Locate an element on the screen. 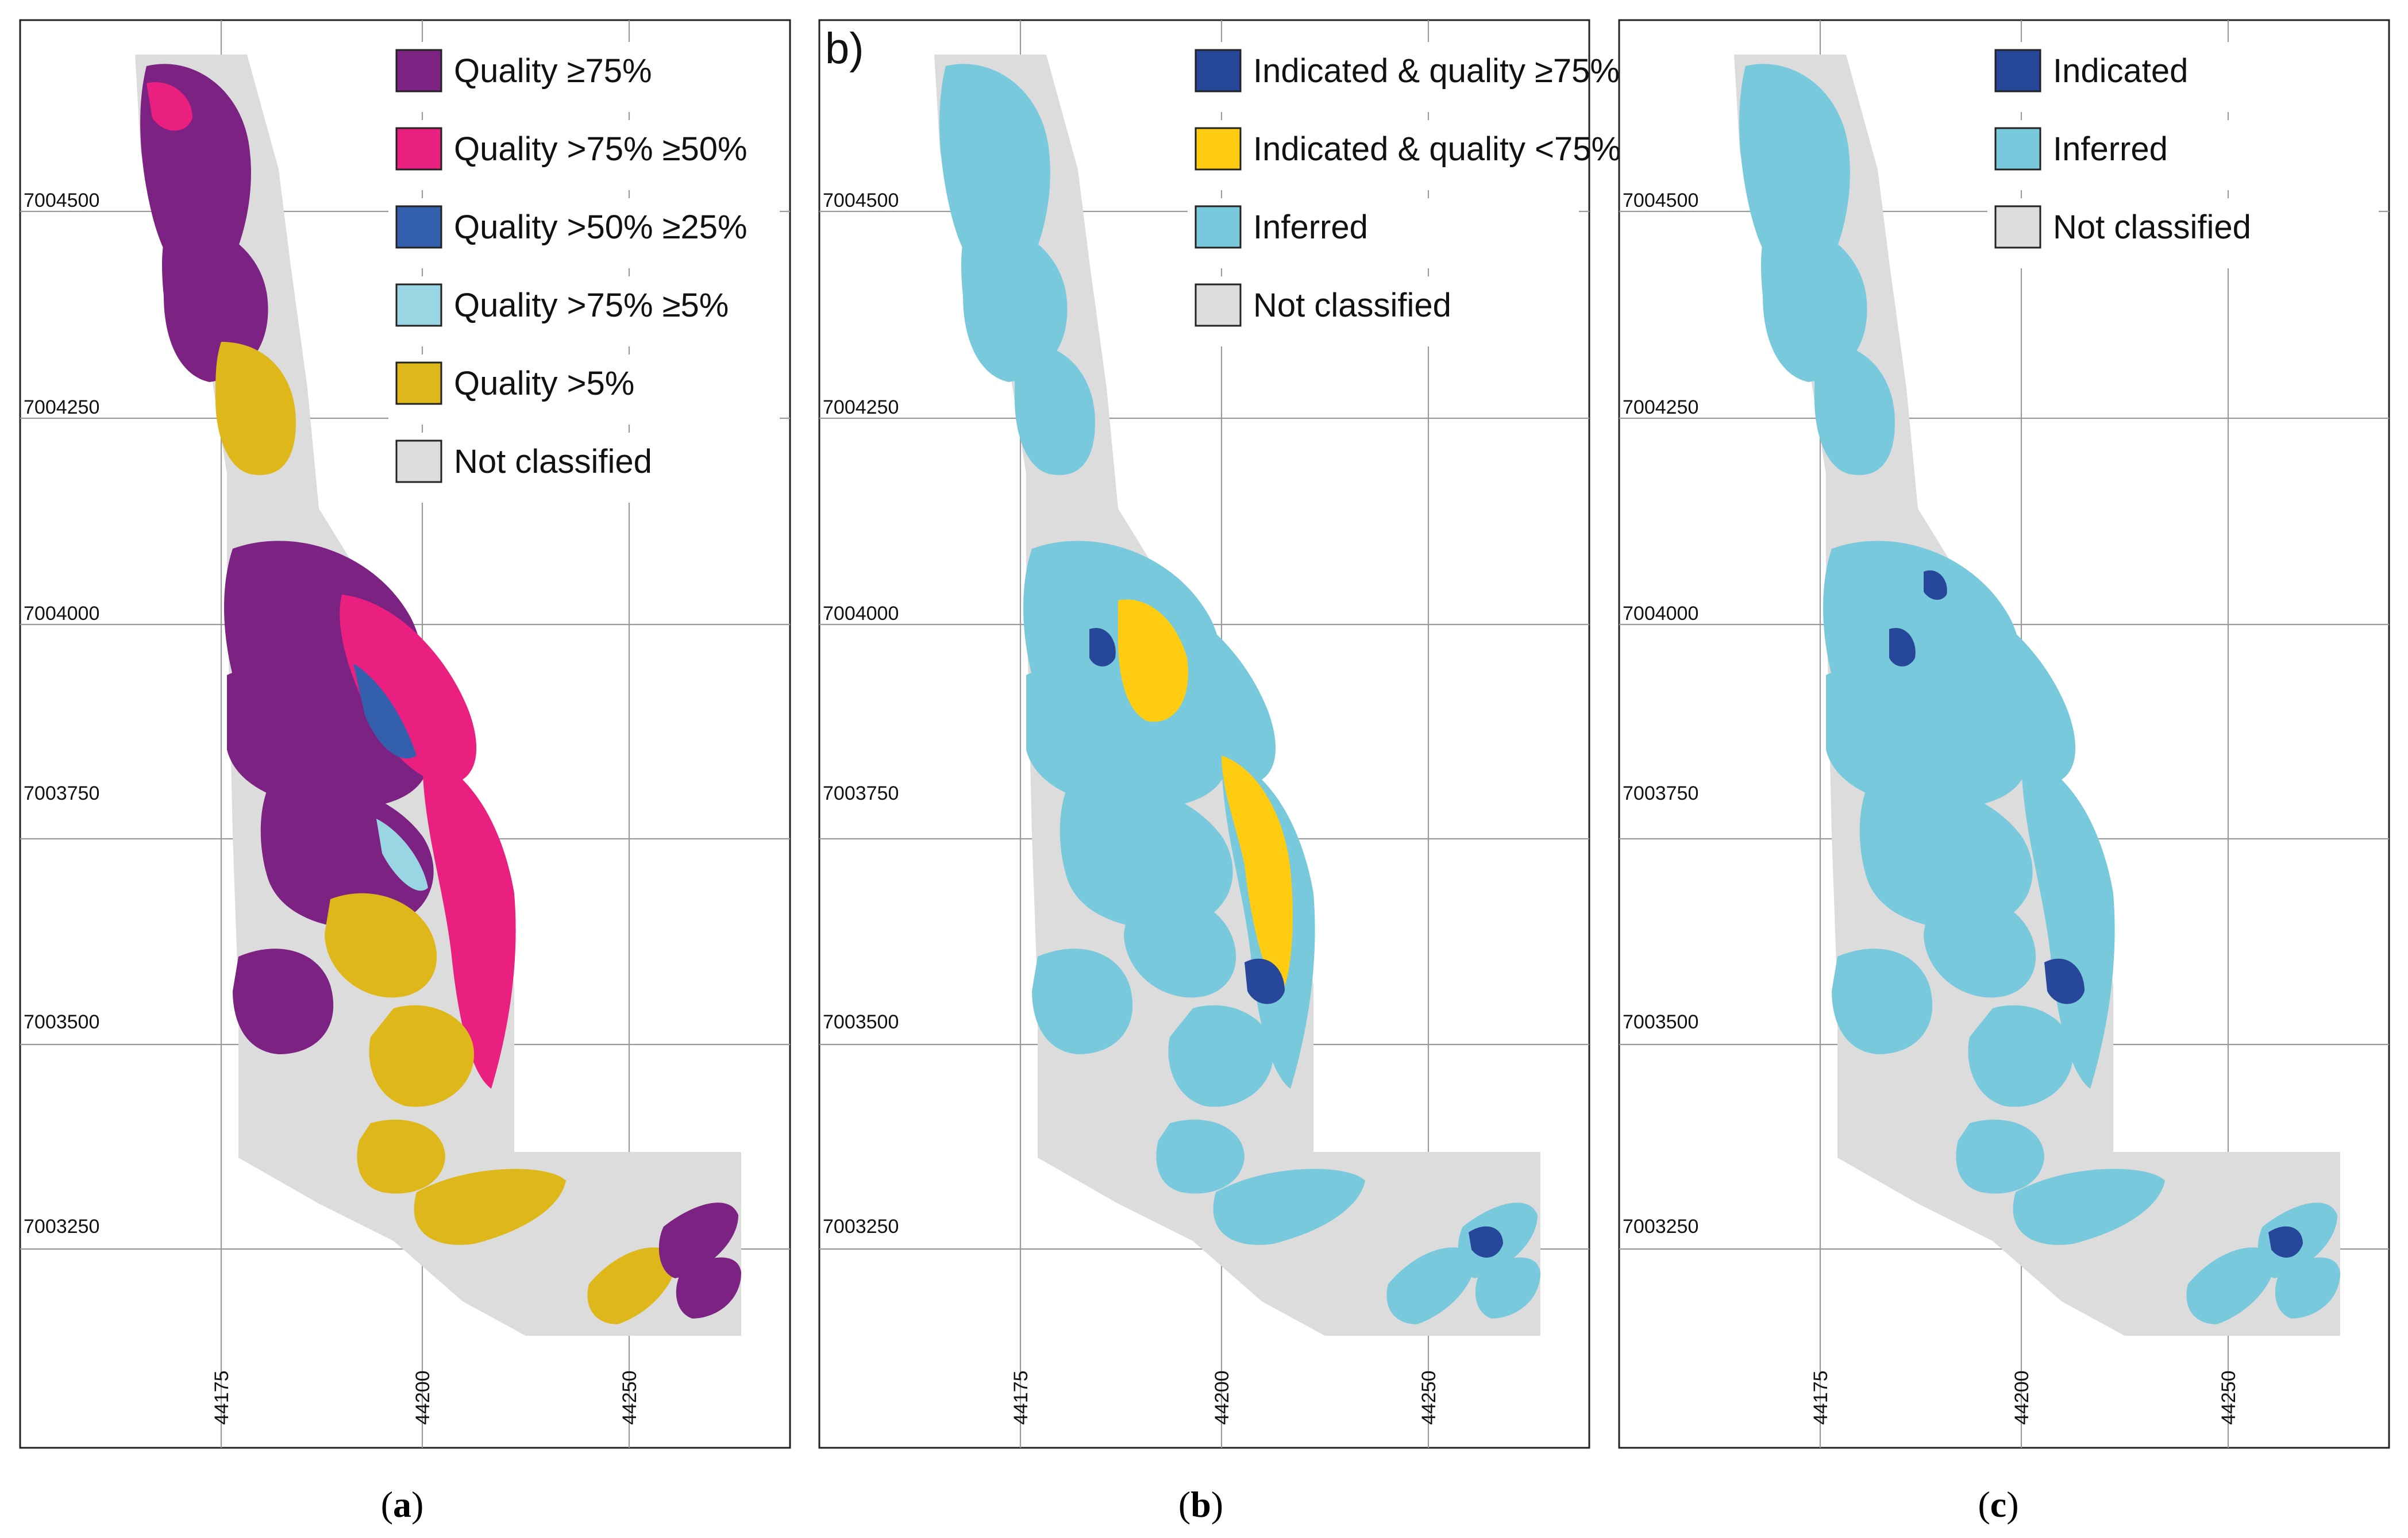 The width and height of the screenshot is (2408, 1538). legend-label: Indicated is located at coordinates (2120, 71).